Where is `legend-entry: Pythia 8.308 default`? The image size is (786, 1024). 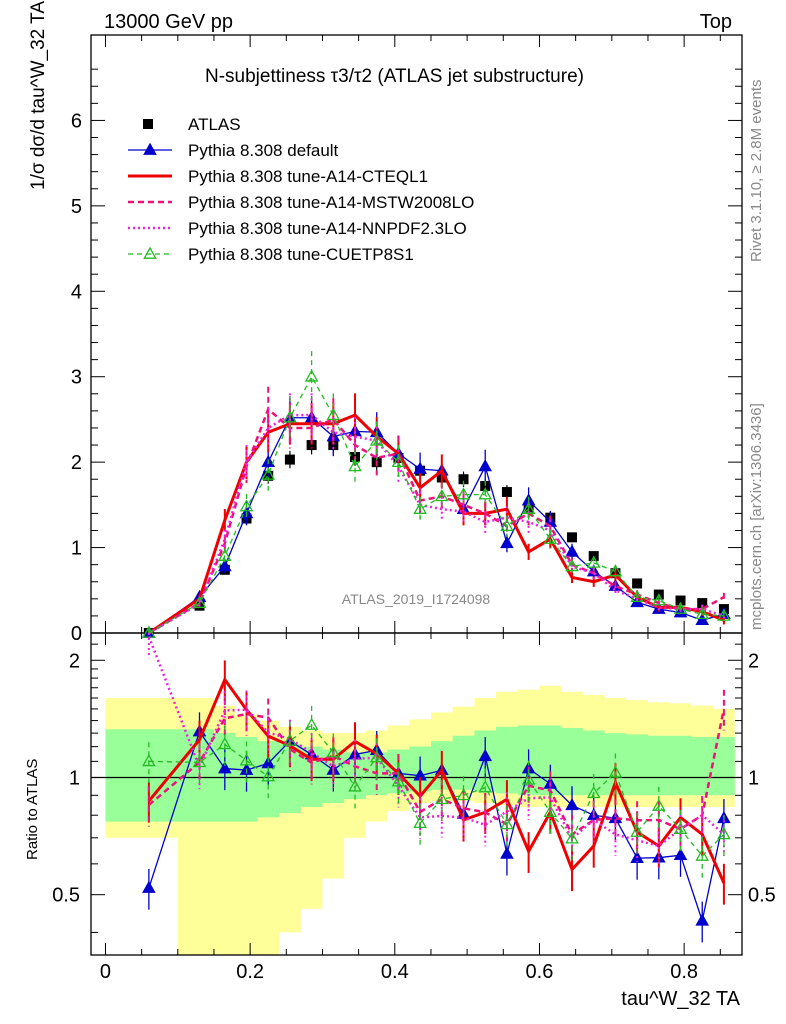
legend-entry: Pythia 8.308 default is located at coordinates (233, 150).